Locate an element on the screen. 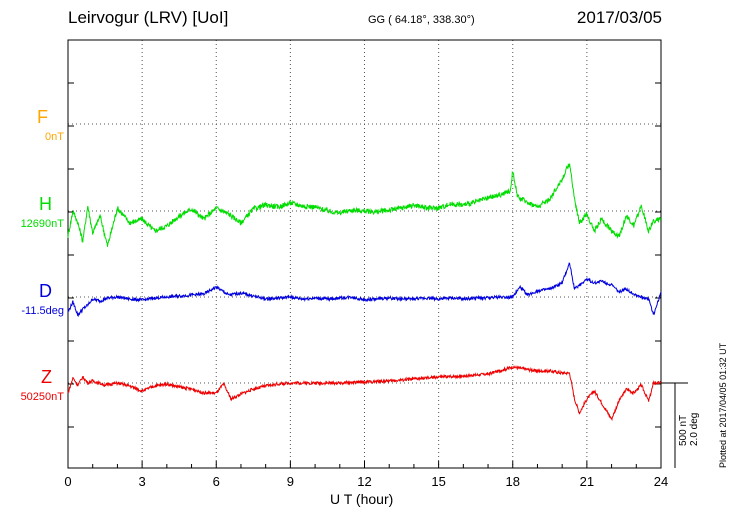 The image size is (730, 520). channel-d-letter: D is located at coordinates (45, 291).